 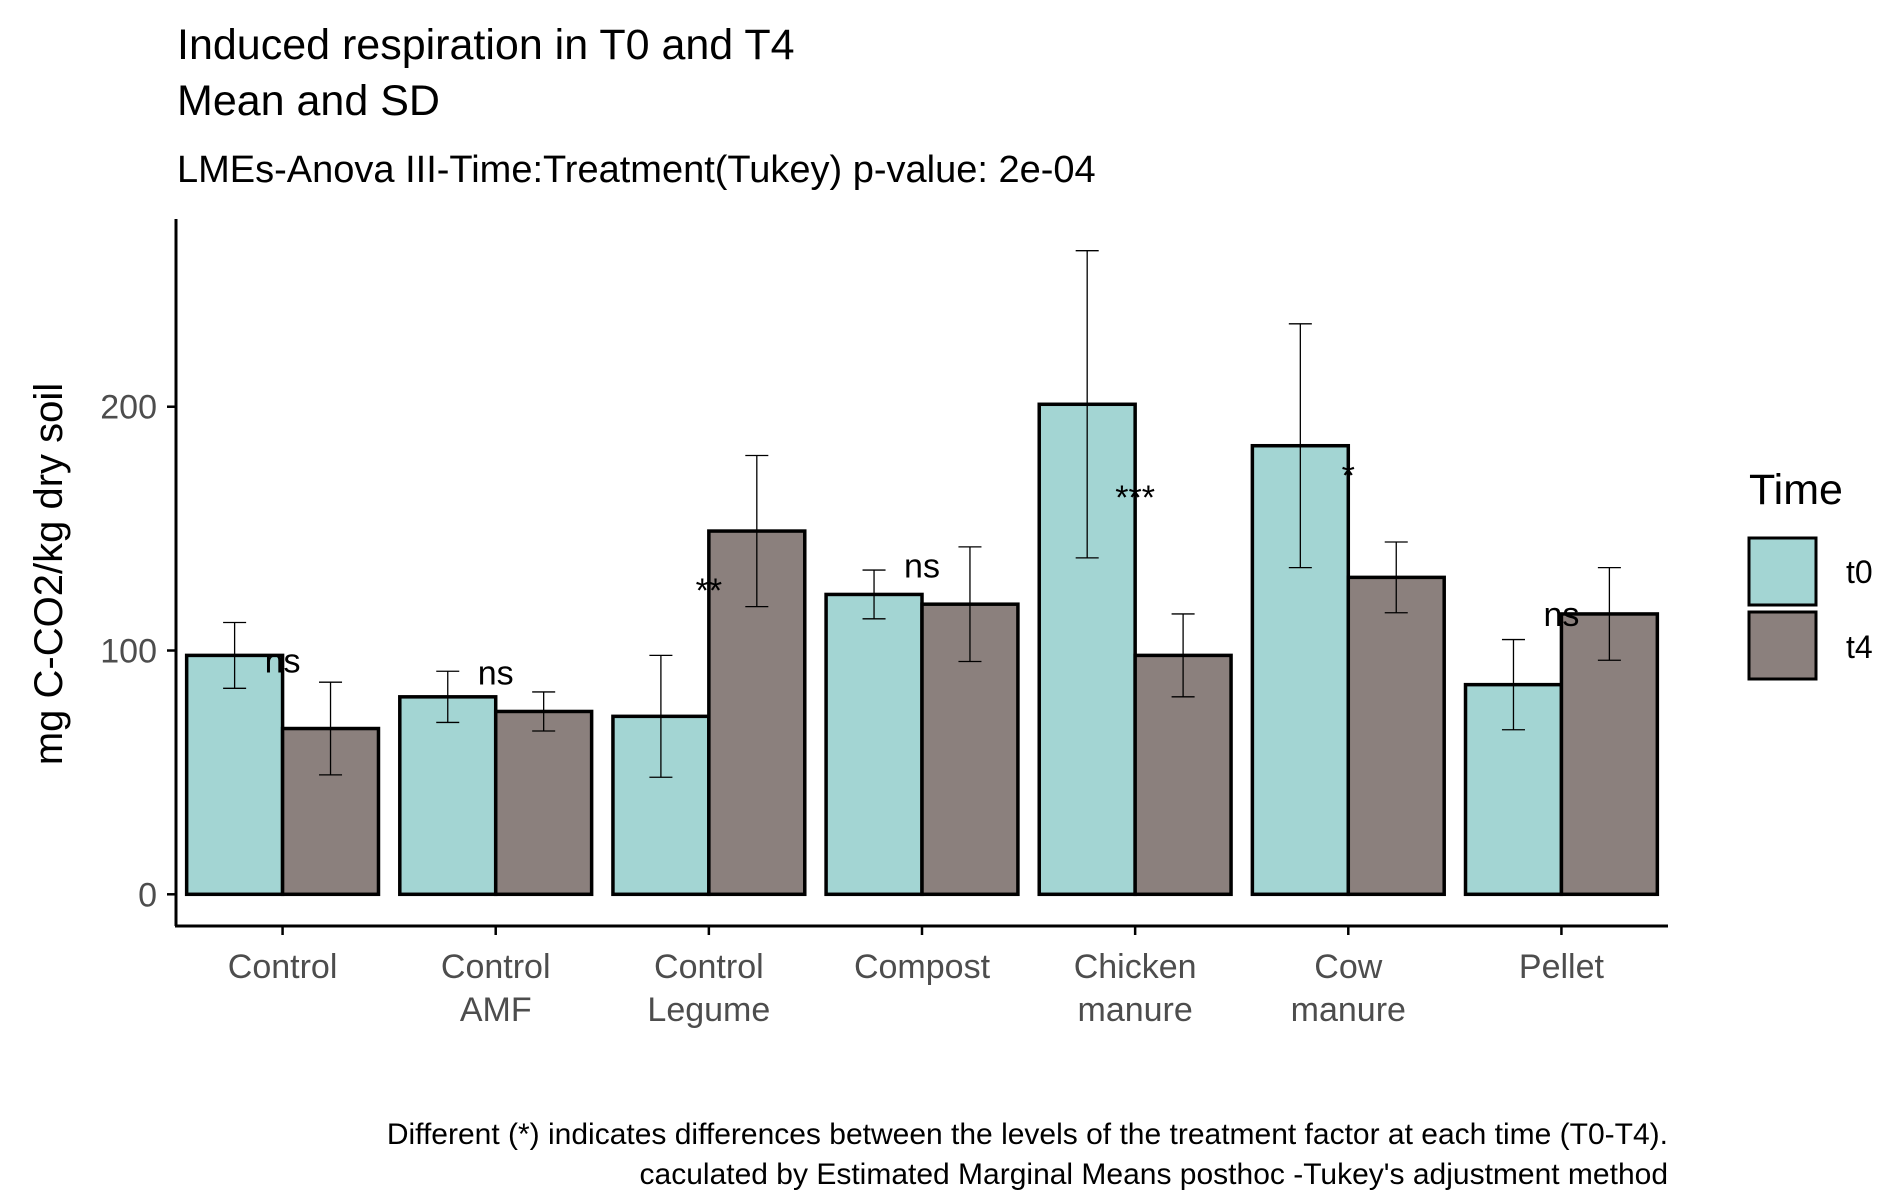 What do you see at coordinates (1135, 988) in the screenshot?
I see `x-tick-label: Chicken manure` at bounding box center [1135, 988].